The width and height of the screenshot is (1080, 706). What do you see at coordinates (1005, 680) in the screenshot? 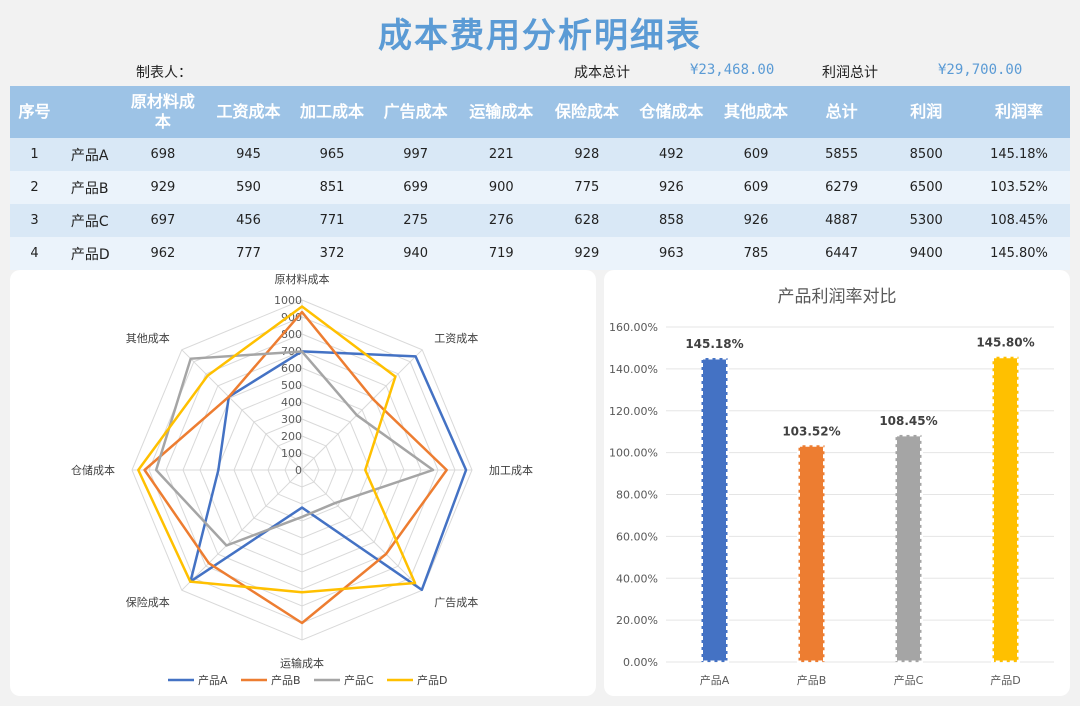
I see `bar-category-label: 产品D` at bounding box center [1005, 680].